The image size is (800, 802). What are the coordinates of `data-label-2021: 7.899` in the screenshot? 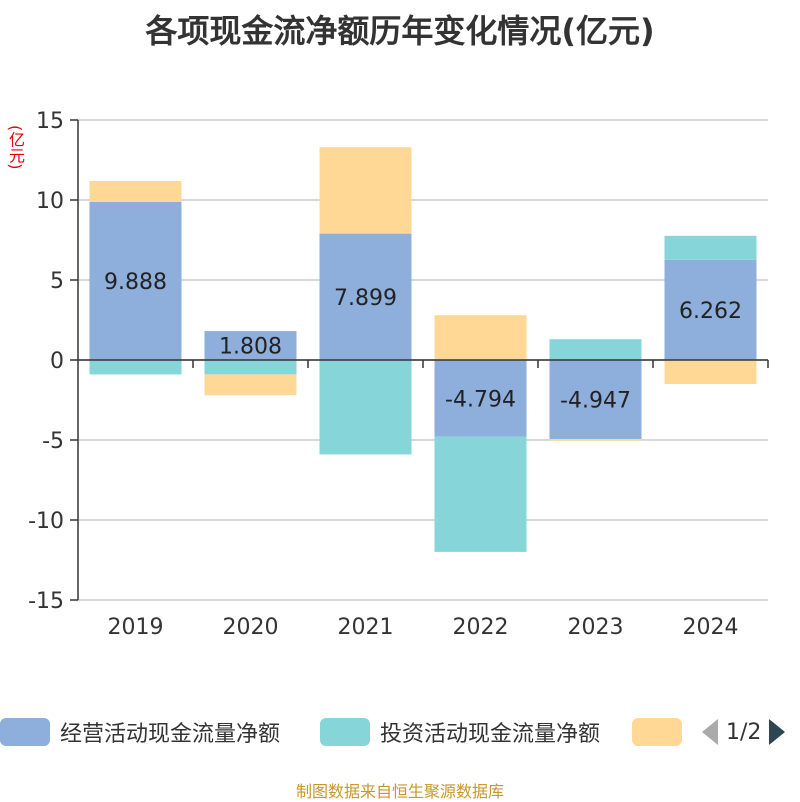 It's located at (365, 298).